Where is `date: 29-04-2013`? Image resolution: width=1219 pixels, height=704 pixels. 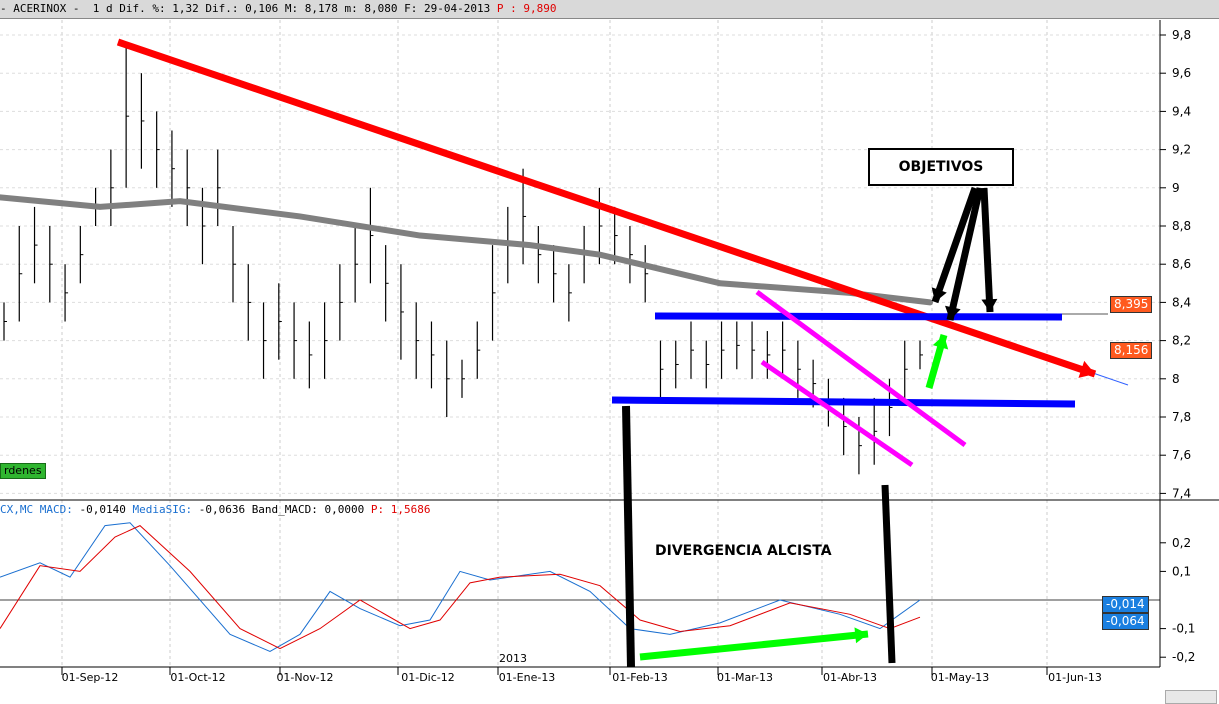 date: 29-04-2013 is located at coordinates (457, 8).